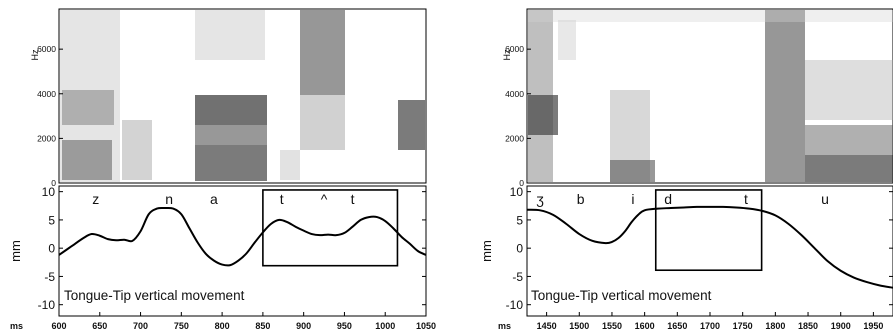  I want to click on segment-label: ʒ, so click(540, 199).